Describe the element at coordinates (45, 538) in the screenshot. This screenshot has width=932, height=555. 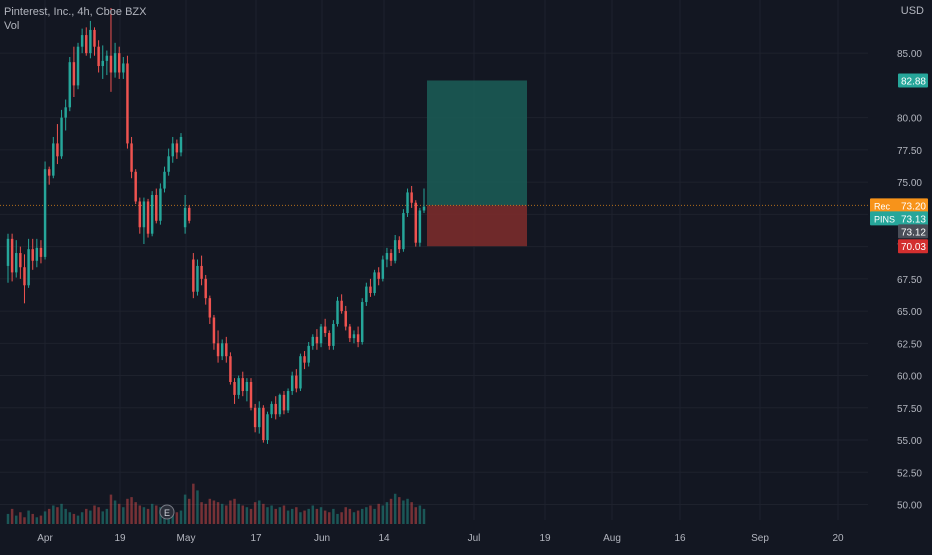
I see `x-tick-label: Apr` at that location.